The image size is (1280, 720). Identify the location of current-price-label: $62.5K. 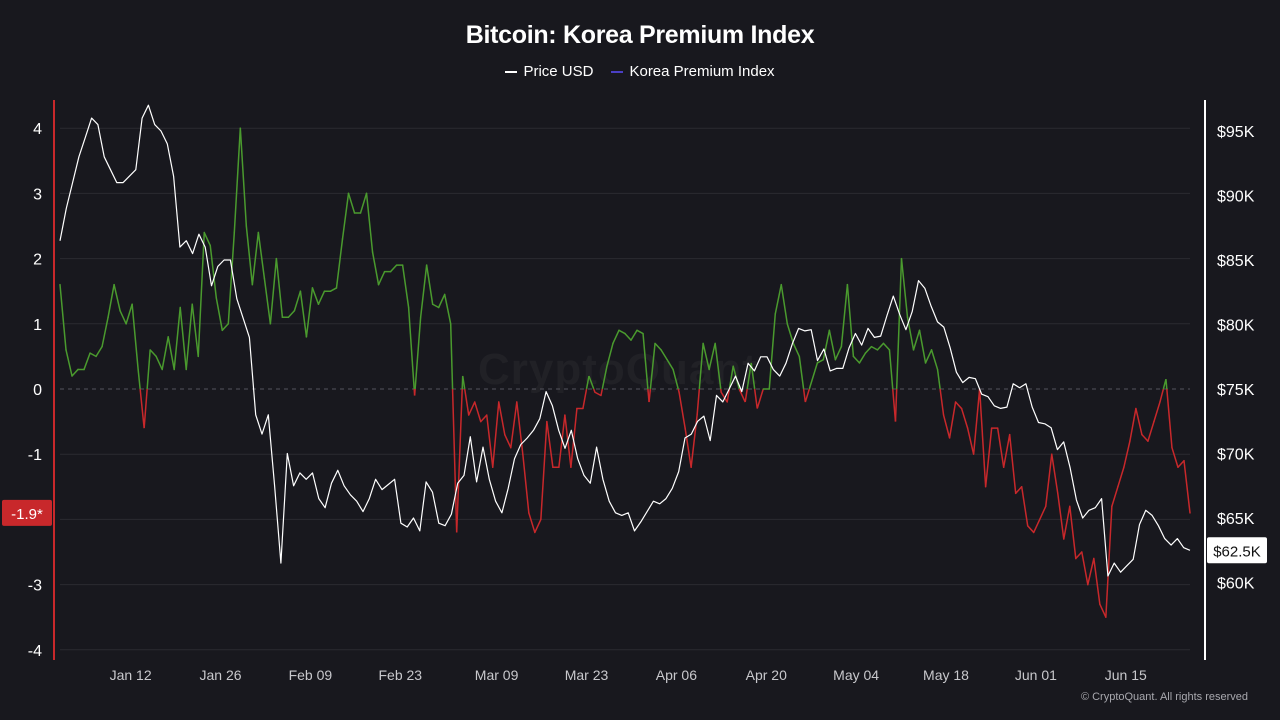
(1237, 551).